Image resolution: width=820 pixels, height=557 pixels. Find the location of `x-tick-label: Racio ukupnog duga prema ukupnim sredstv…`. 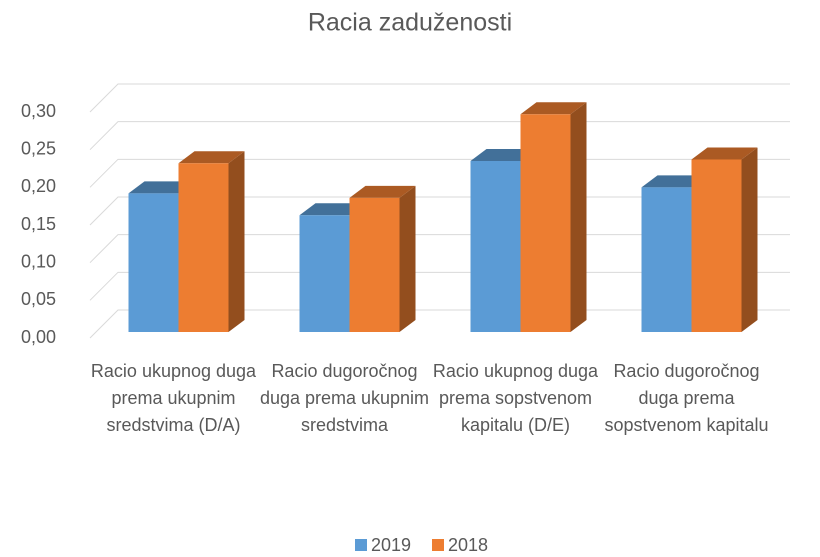

x-tick-label: Racio ukupnog duga prema ukupnim sredstv… is located at coordinates (173, 398).